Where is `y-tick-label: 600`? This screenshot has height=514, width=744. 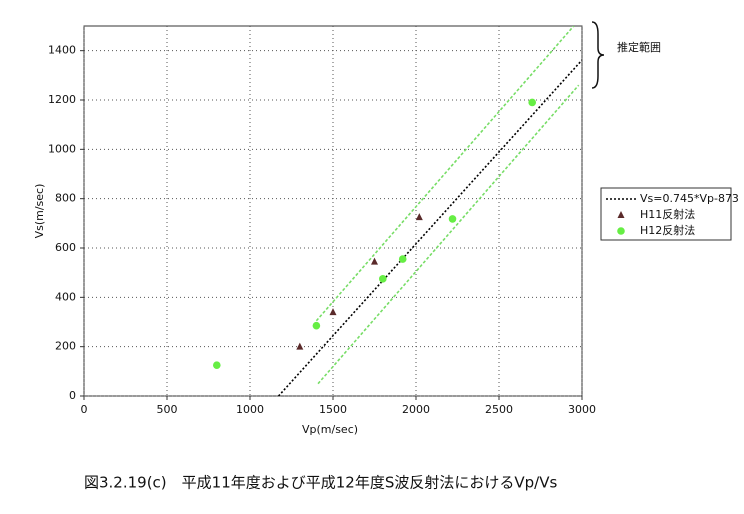 y-tick-label: 600 is located at coordinates (65, 247).